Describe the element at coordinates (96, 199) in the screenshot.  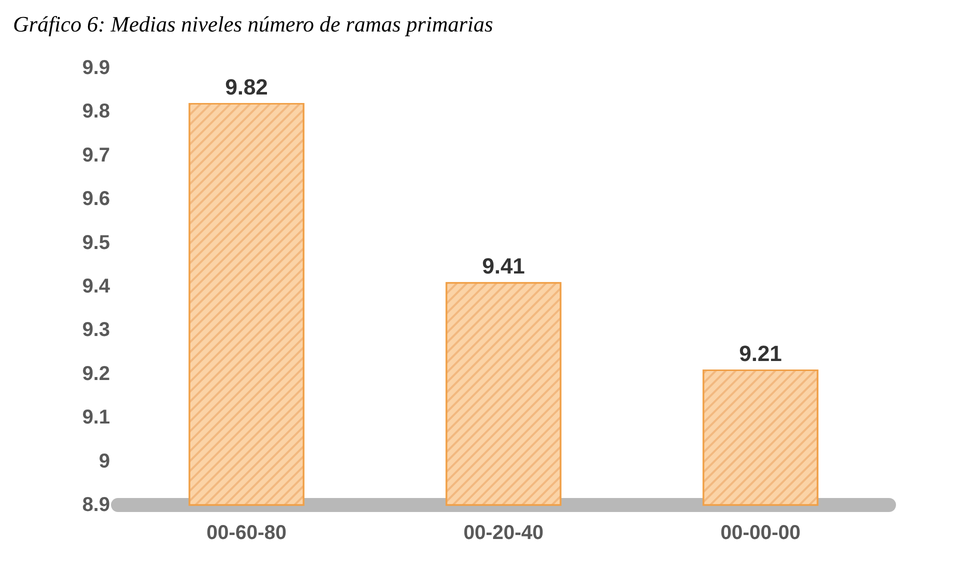
I see `y-tick-label: 9.6` at that location.